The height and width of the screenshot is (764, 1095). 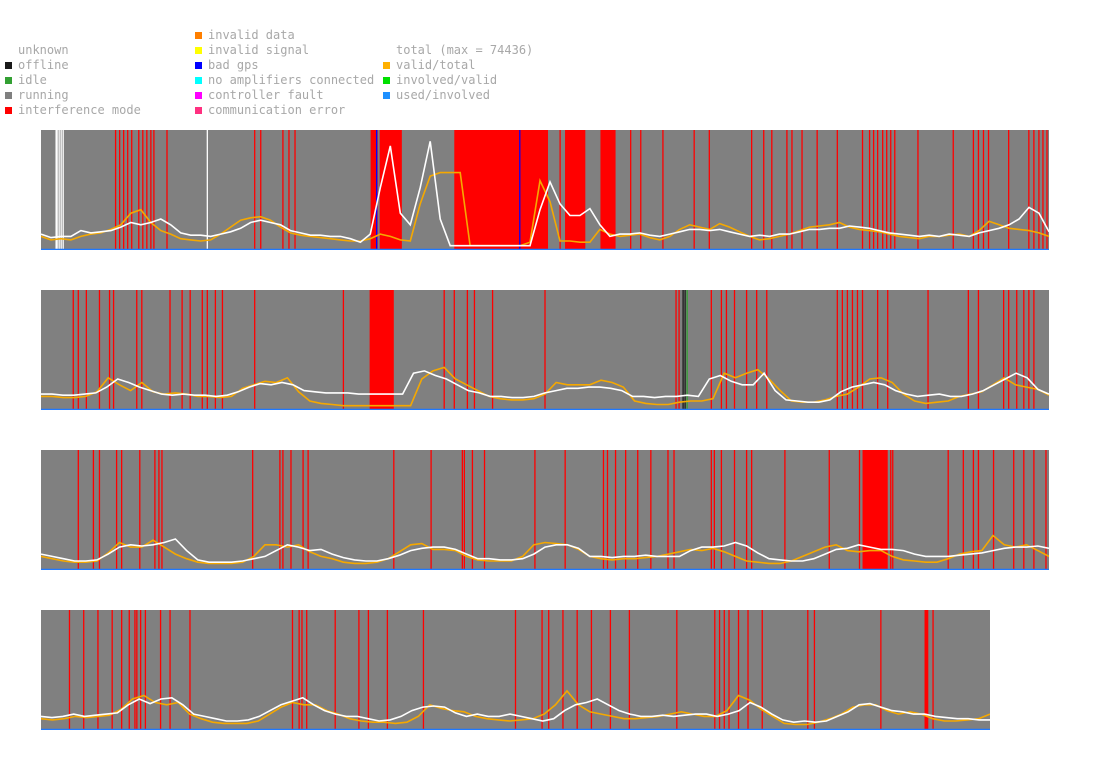 What do you see at coordinates (32, 80) in the screenshot?
I see `legend-label: idle` at bounding box center [32, 80].